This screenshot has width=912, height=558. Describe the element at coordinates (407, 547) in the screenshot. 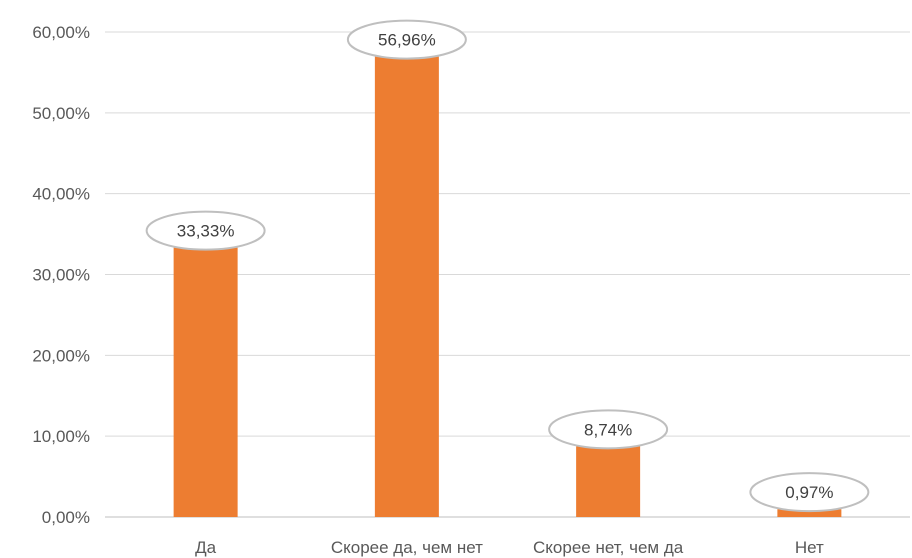

I see `category-label-2: Скорее да, чем нет` at that location.